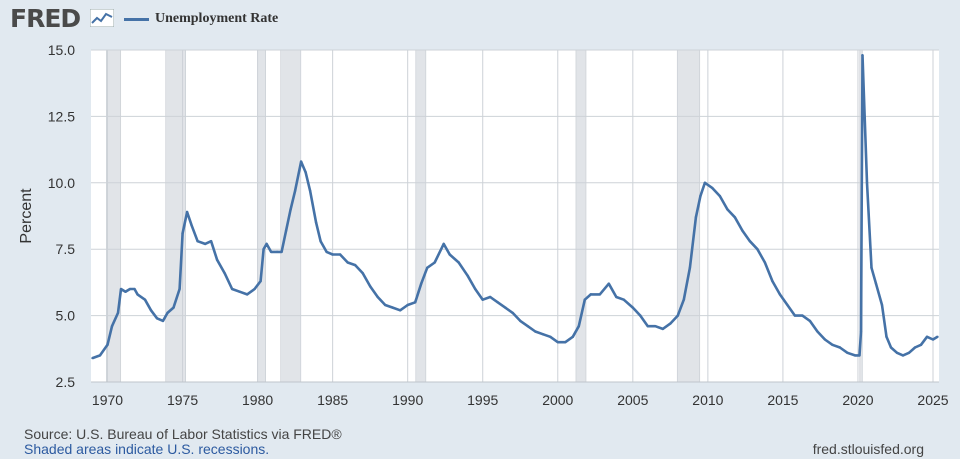 This screenshot has width=960, height=459. What do you see at coordinates (26, 216) in the screenshot?
I see `y-axis-label: Percent` at bounding box center [26, 216].